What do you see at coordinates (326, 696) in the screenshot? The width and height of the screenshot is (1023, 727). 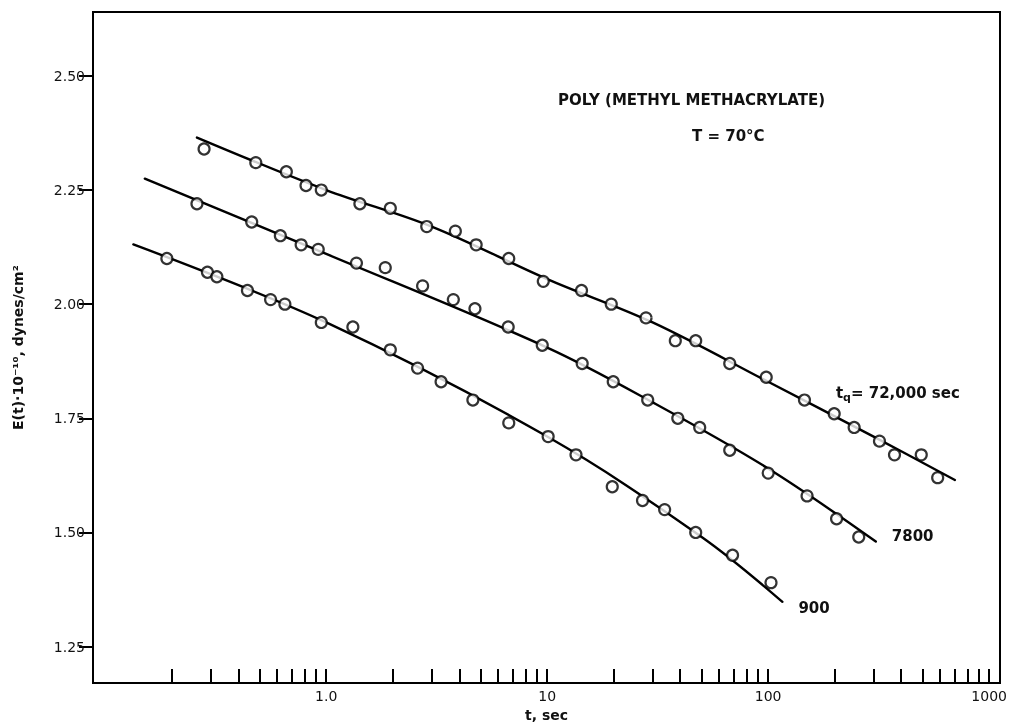 I see `x-tick-label: 1.0` at bounding box center [326, 696].